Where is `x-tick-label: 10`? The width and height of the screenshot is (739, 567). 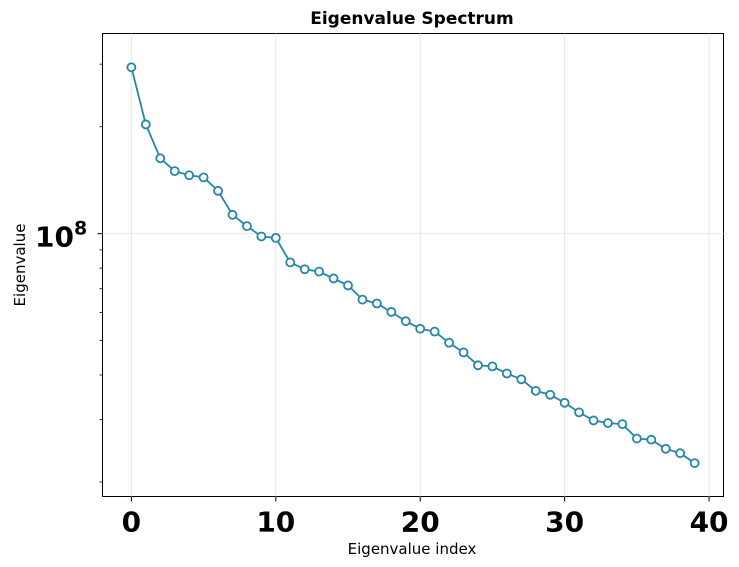 x-tick-label: 10 is located at coordinates (275, 522).